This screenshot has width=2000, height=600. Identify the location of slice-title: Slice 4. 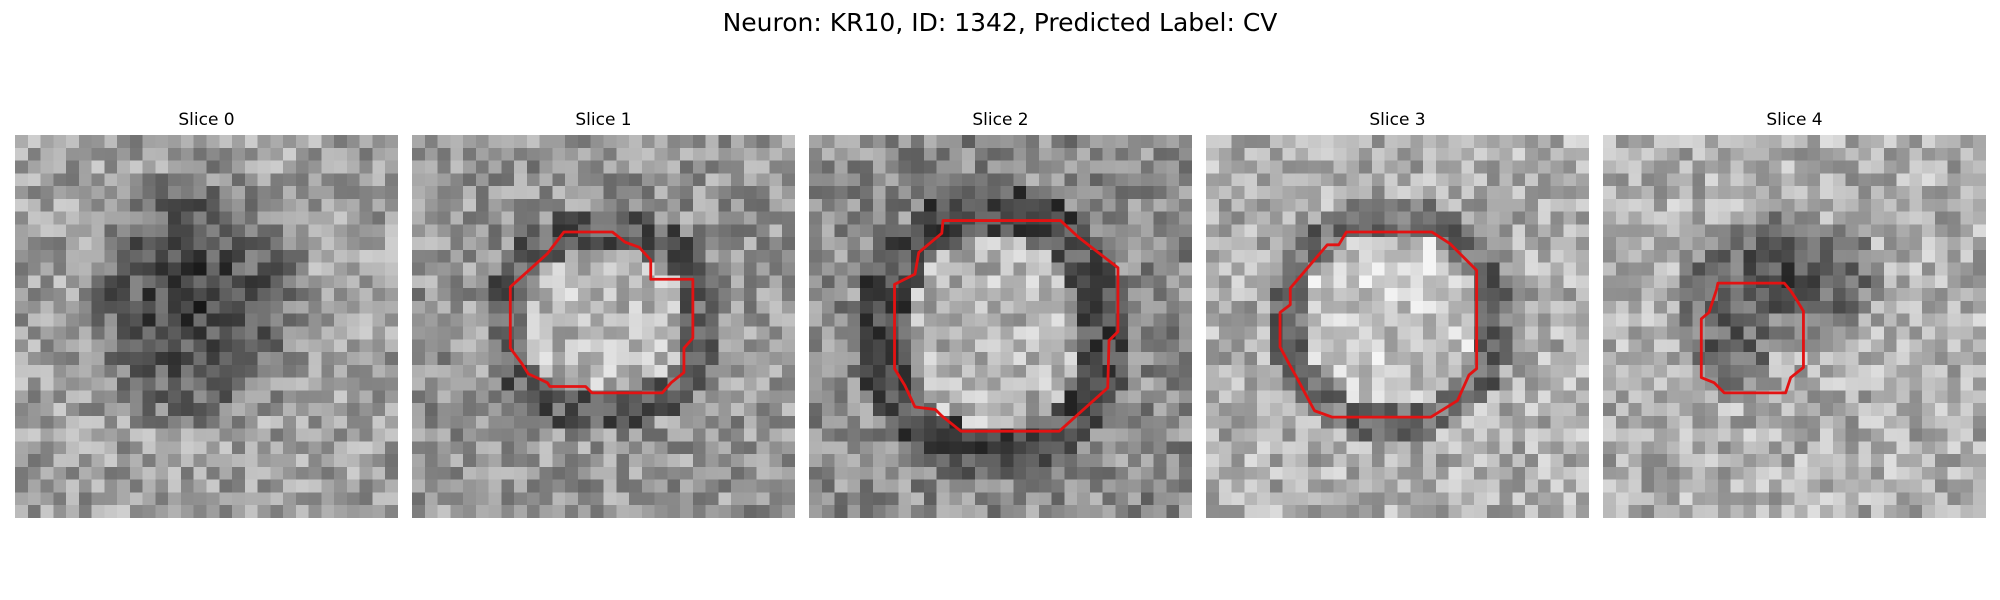
(1794, 120).